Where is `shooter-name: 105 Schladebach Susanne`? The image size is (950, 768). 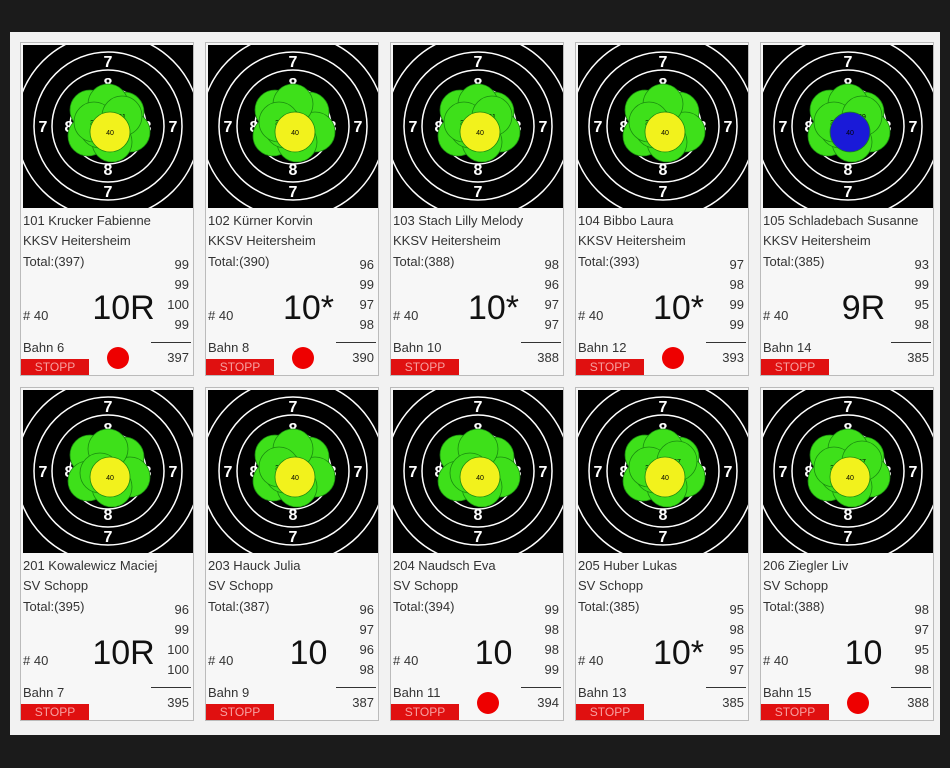
shooter-name: 105 Schladebach Susanne is located at coordinates (841, 220).